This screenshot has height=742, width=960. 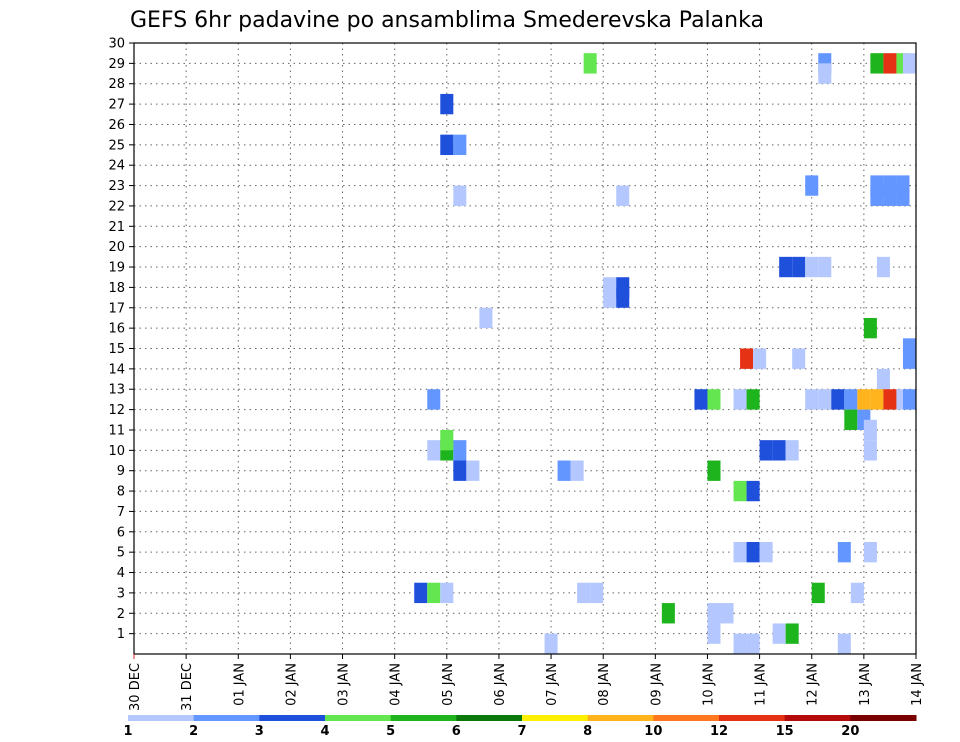 I want to click on y-tick-label: 7, so click(x=121, y=512).